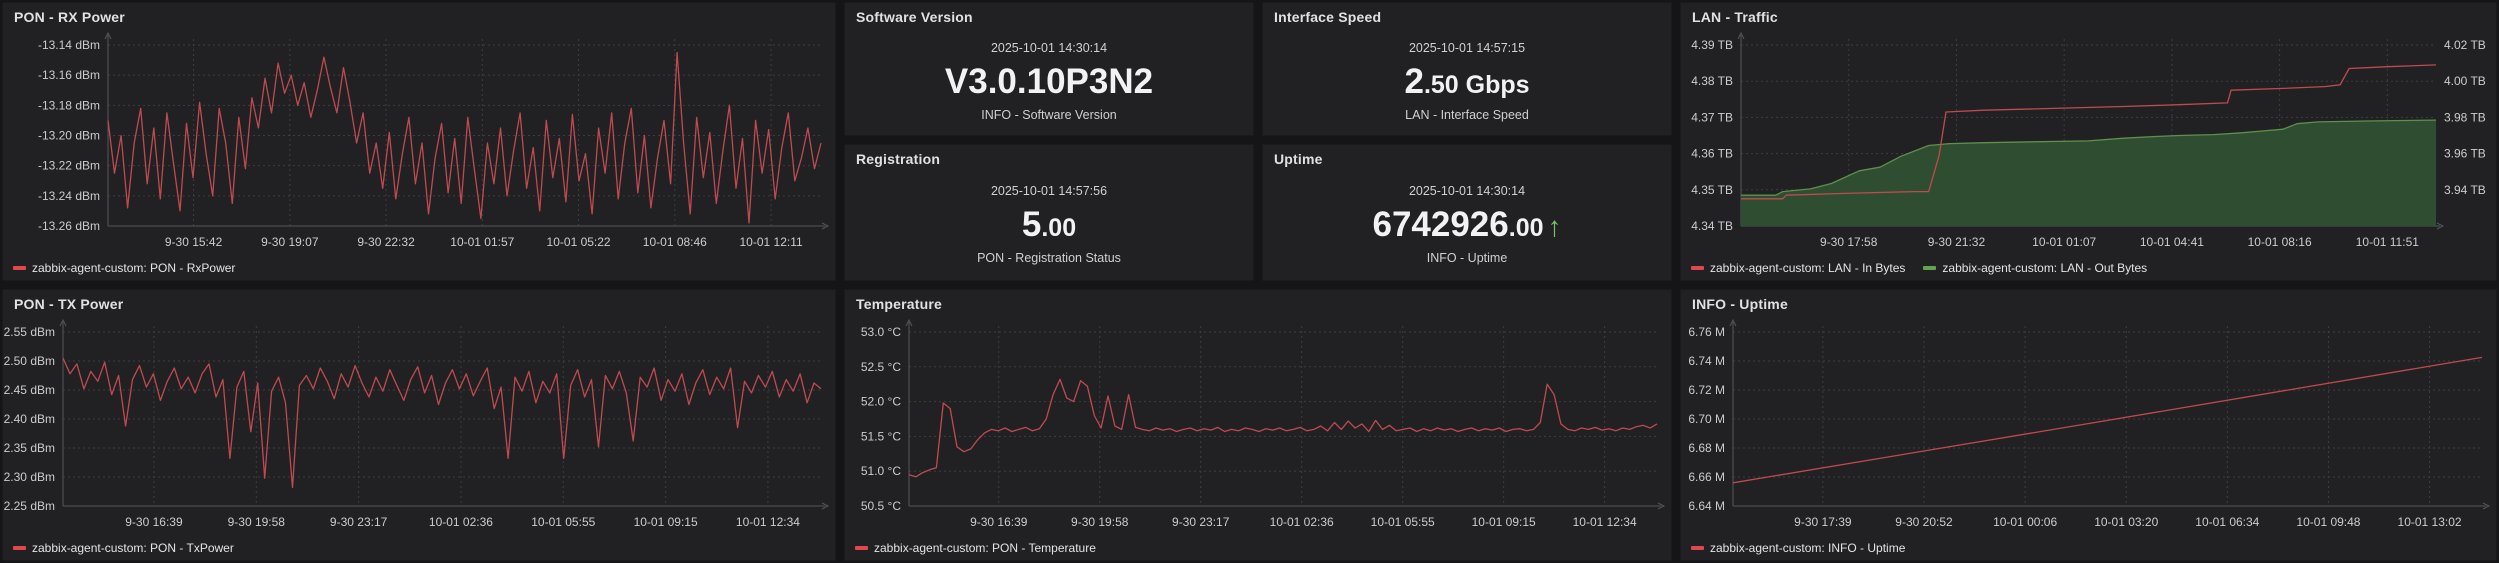  Describe the element at coordinates (2280, 242) in the screenshot. I see `x-tick-label: 10-01 08:16` at that location.